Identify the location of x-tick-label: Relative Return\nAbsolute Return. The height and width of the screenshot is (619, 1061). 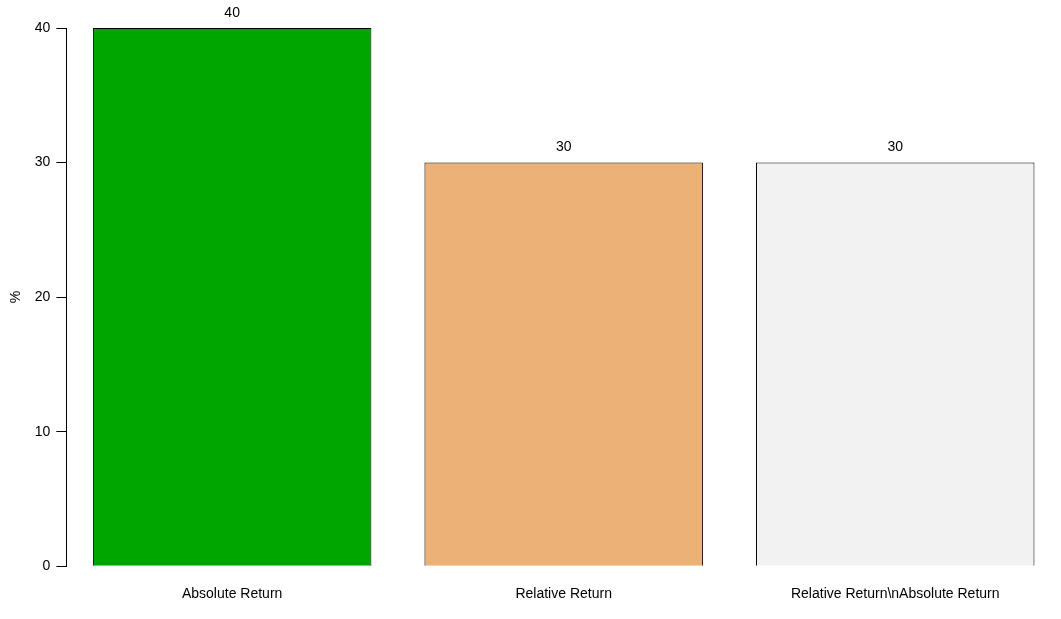
(895, 593).